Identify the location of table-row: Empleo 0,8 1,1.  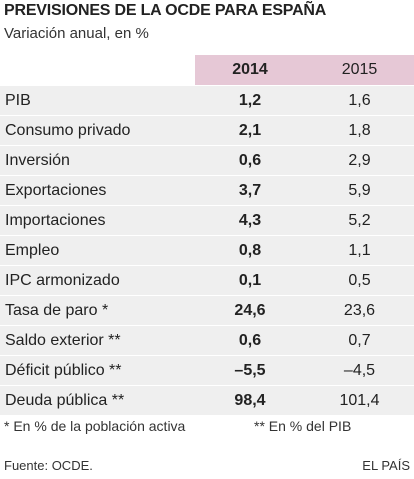
(207, 251).